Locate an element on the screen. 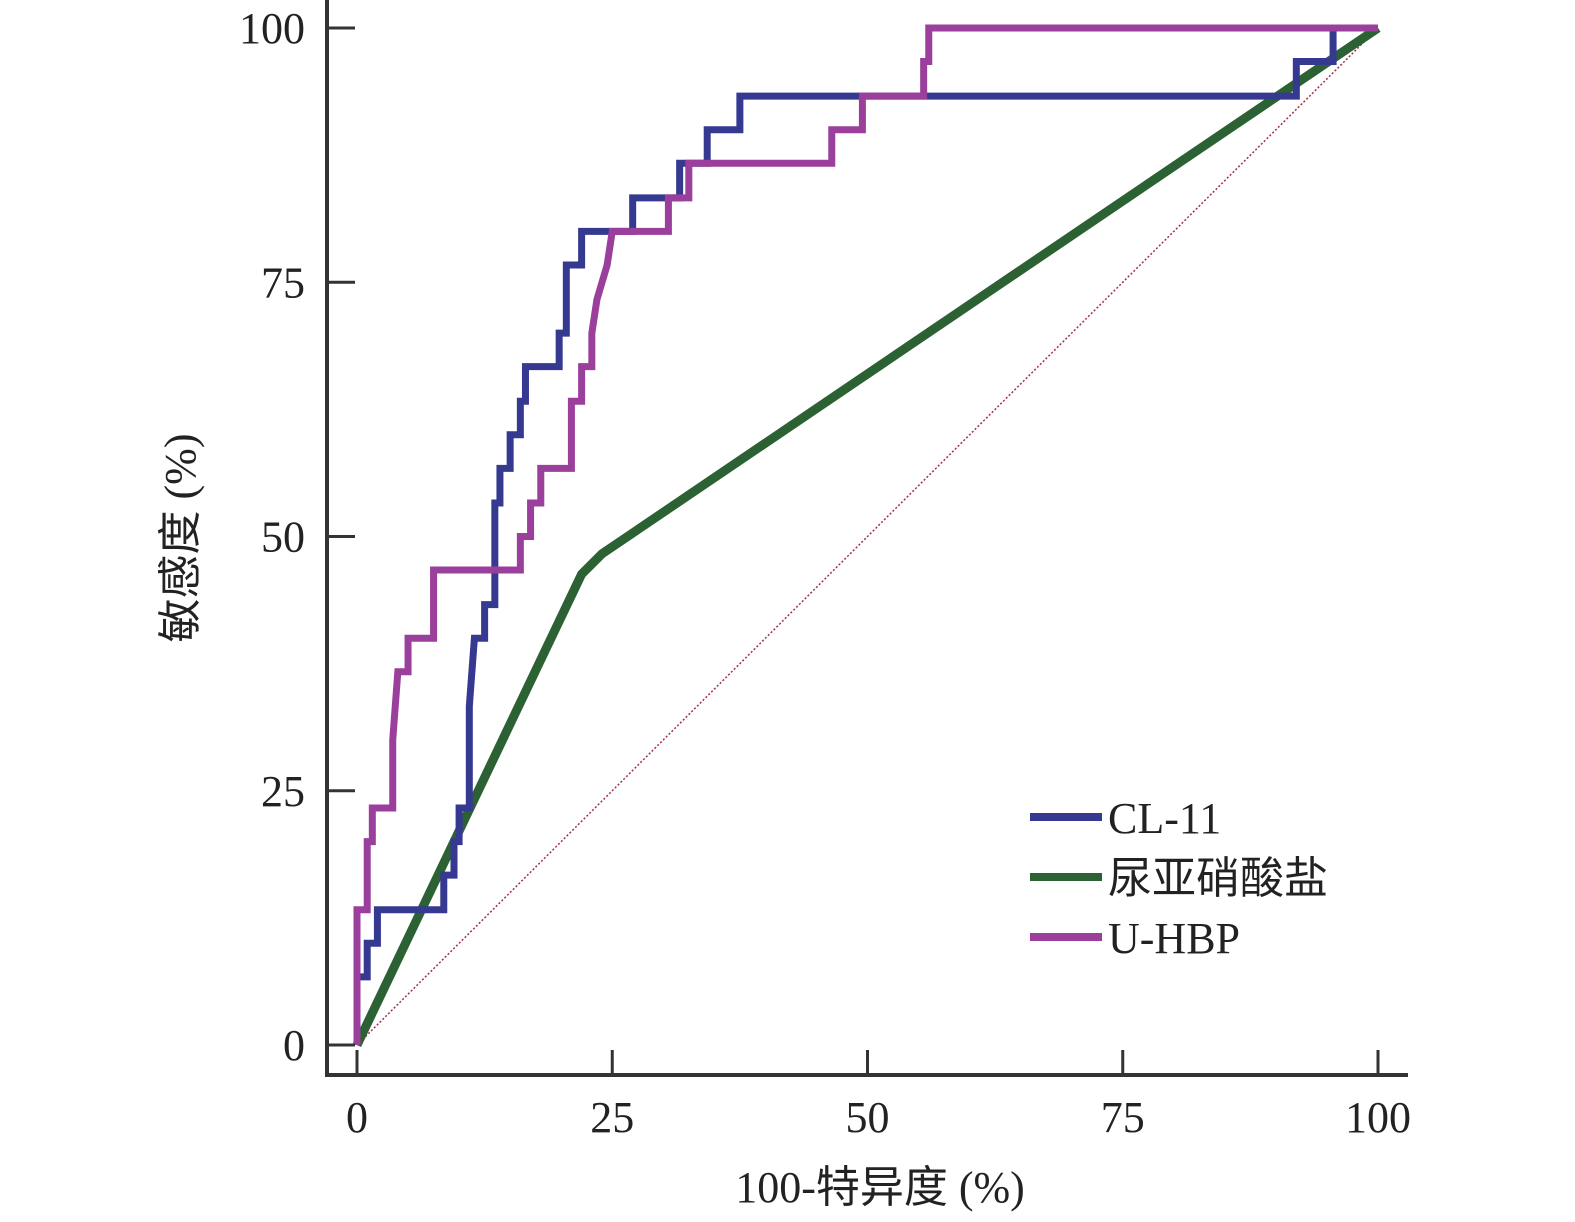 Image resolution: width=1575 pixels, height=1222 pixels. x-tick-label: 25 is located at coordinates (612, 1117).